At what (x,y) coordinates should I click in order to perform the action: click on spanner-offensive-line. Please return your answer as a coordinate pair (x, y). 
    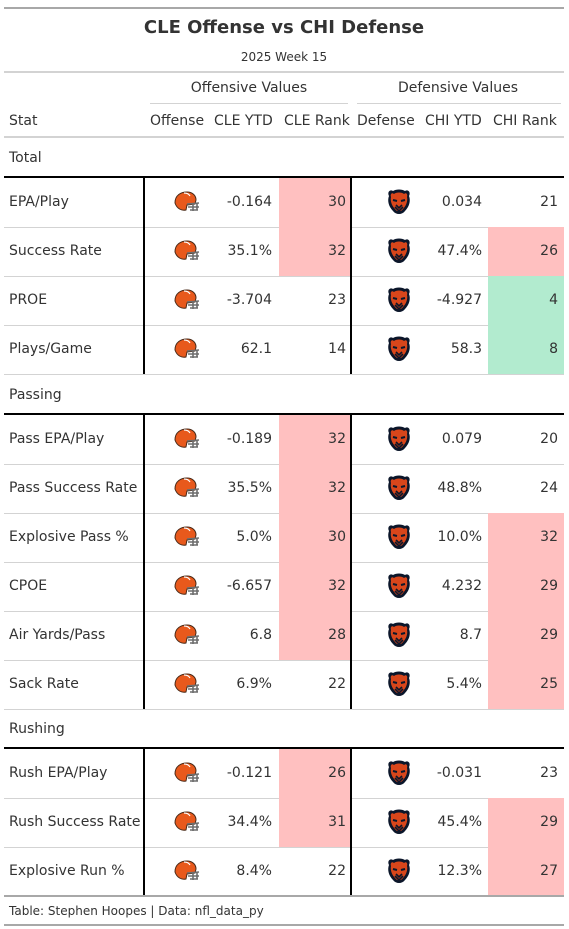
    Looking at the image, I should click on (249, 103).